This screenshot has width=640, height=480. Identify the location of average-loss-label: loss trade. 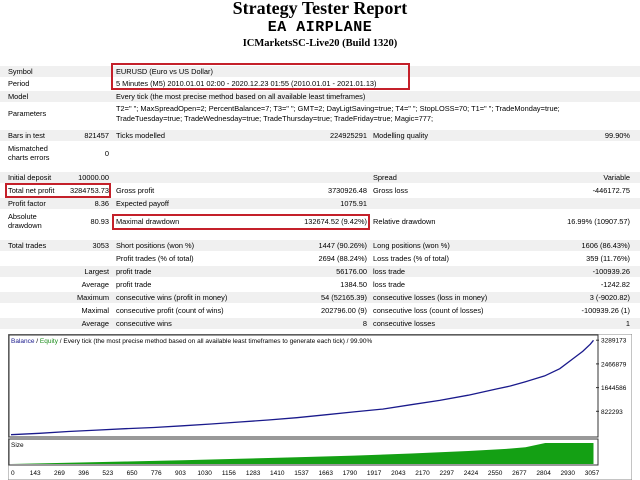
(389, 284).